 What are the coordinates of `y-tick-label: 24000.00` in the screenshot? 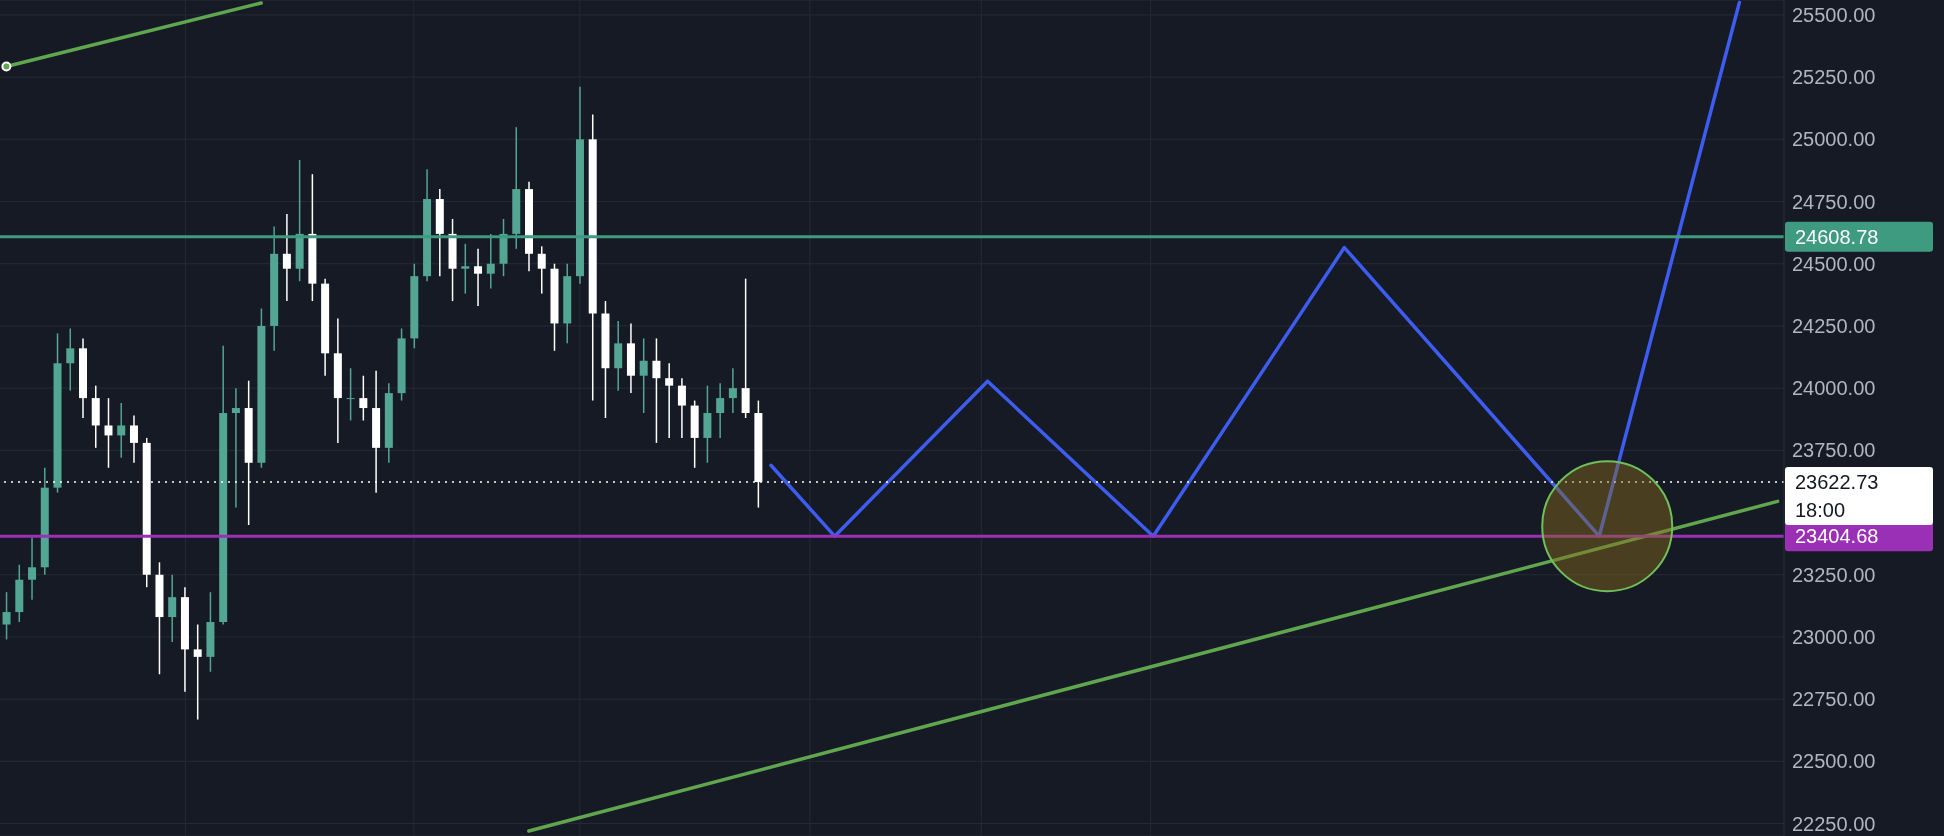 It's located at (1834, 388).